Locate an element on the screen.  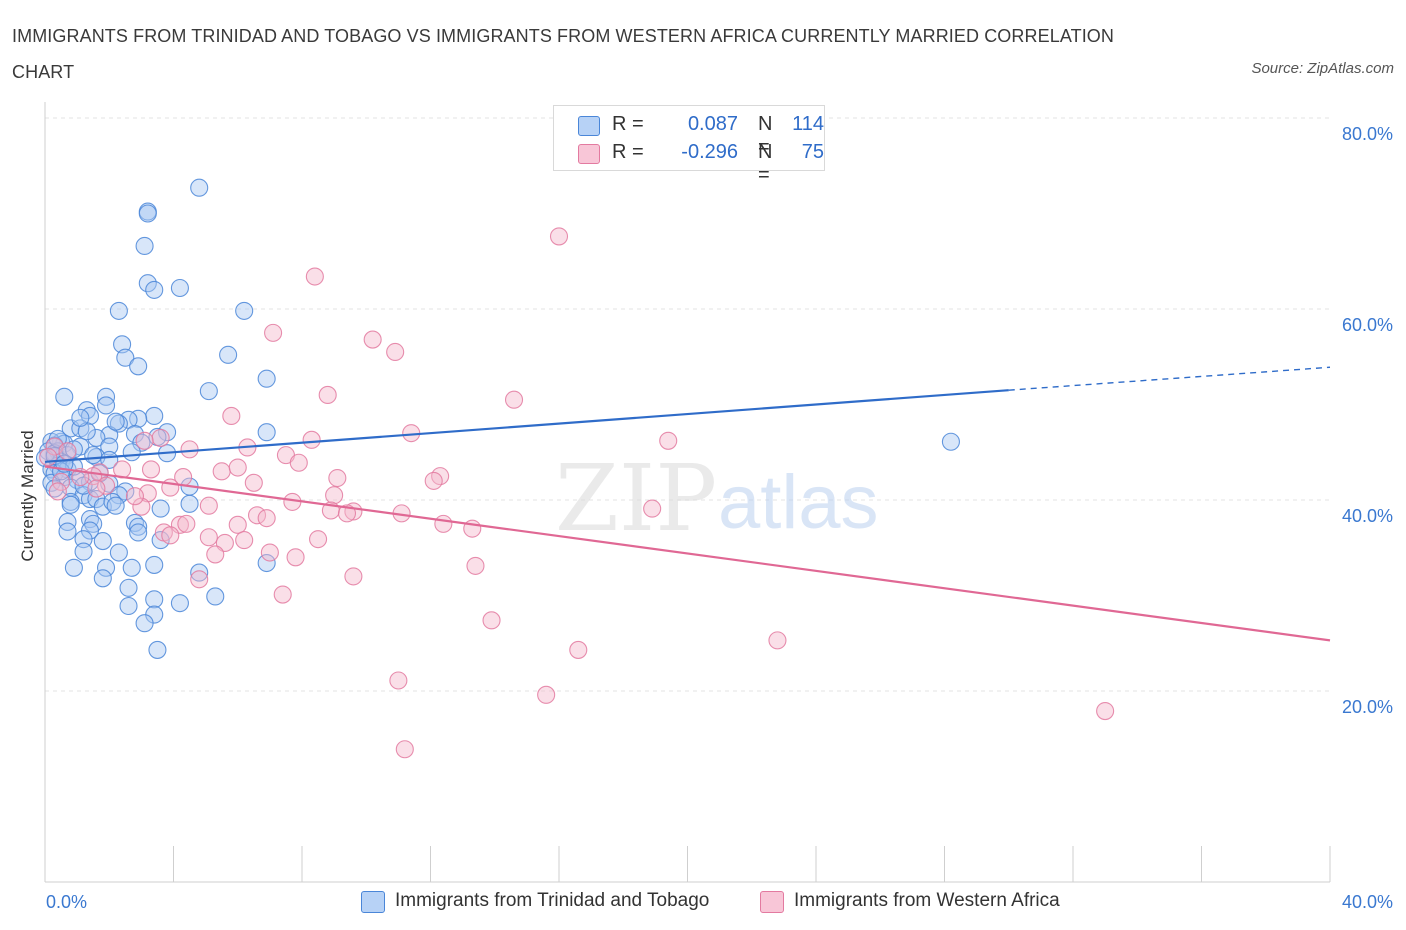
legend-n-value: 114 is located at coordinates (808, 124).